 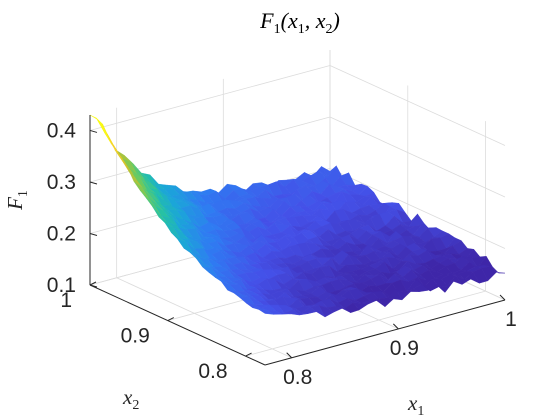 I want to click on z-tick-label: 0.3, so click(x=61, y=182).